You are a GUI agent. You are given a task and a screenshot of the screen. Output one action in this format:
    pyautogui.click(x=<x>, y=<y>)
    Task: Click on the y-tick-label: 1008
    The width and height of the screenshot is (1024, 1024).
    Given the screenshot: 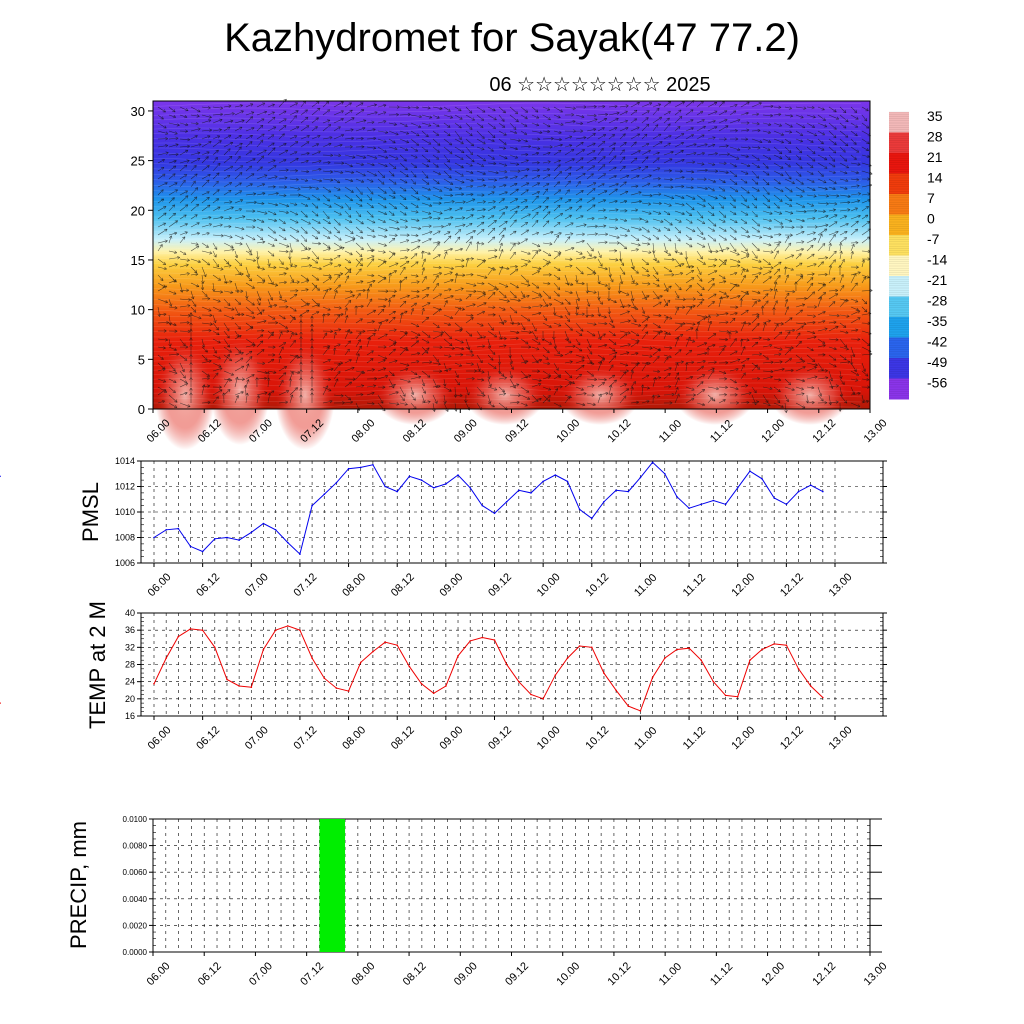 What is the action you would take?
    pyautogui.click(x=125, y=538)
    